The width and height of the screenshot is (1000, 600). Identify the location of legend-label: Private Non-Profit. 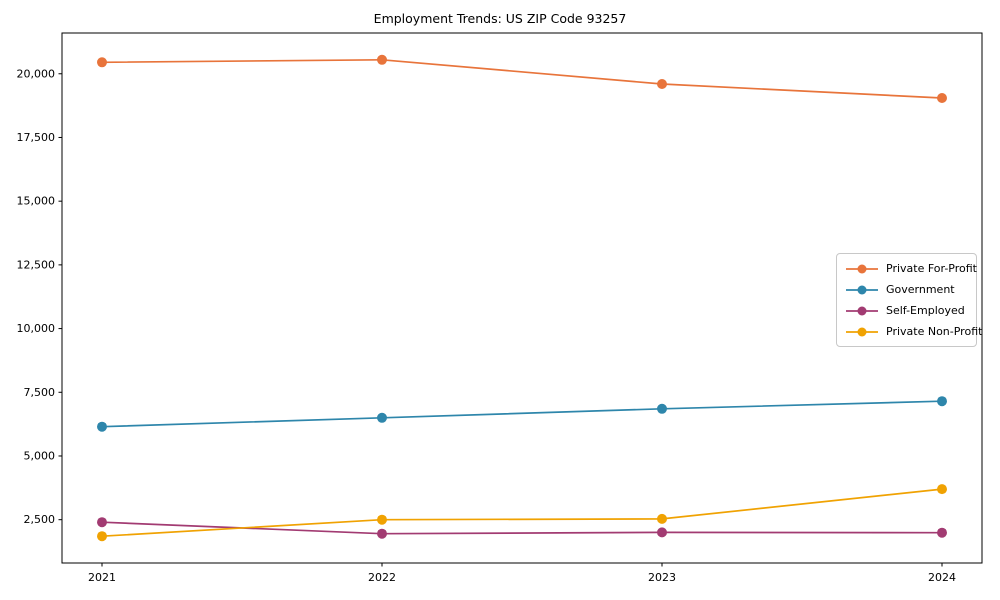
(934, 331).